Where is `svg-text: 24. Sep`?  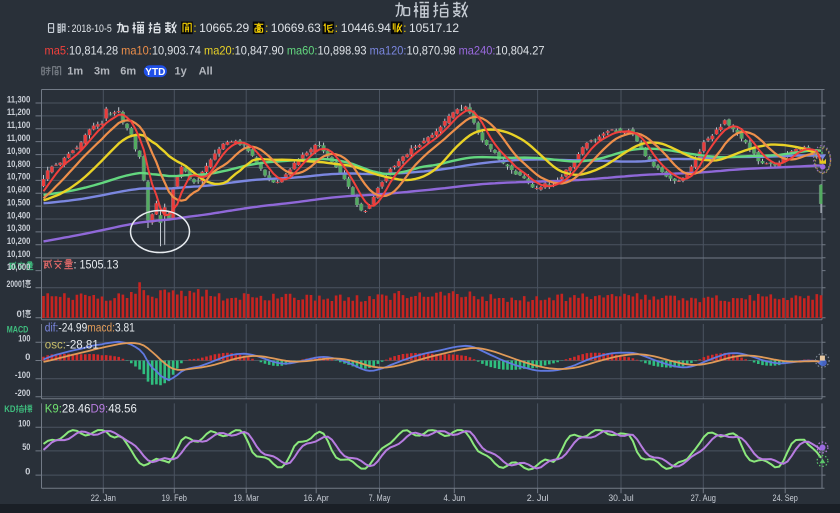
svg-text: 24. Sep is located at coordinates (785, 498).